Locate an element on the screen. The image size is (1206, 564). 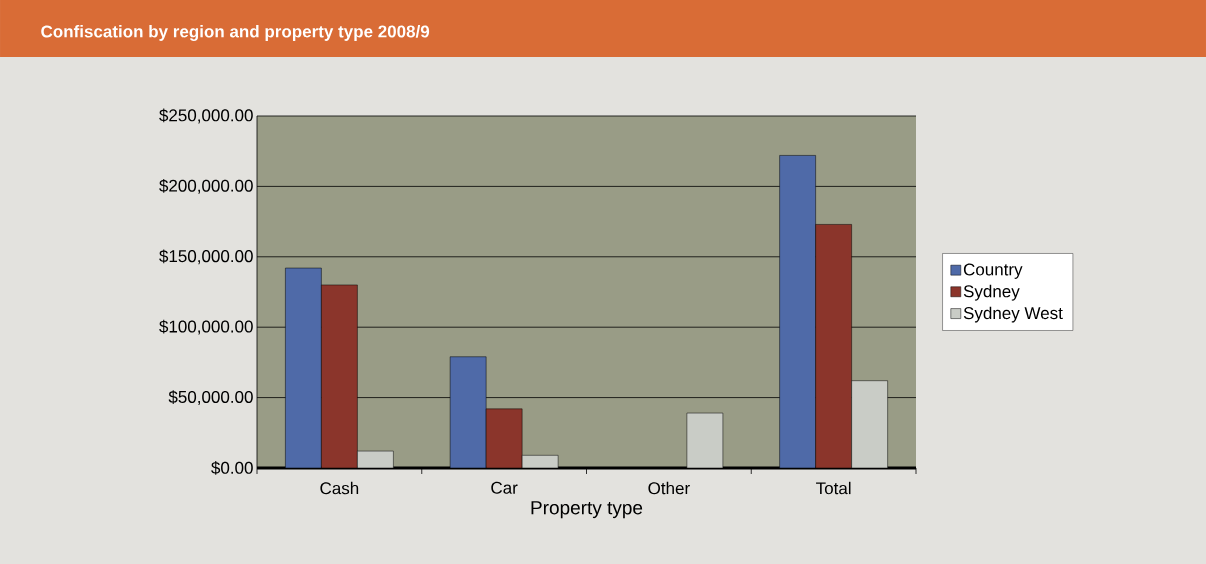
y-tick-label: $0.00 is located at coordinates (232, 468).